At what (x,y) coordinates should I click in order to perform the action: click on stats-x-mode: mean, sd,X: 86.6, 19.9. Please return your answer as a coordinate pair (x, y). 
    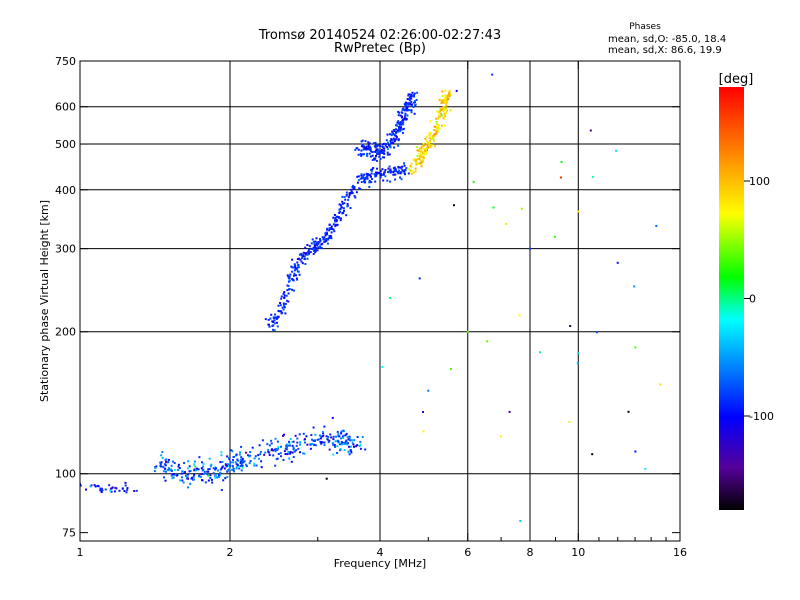
    Looking at the image, I should click on (665, 50).